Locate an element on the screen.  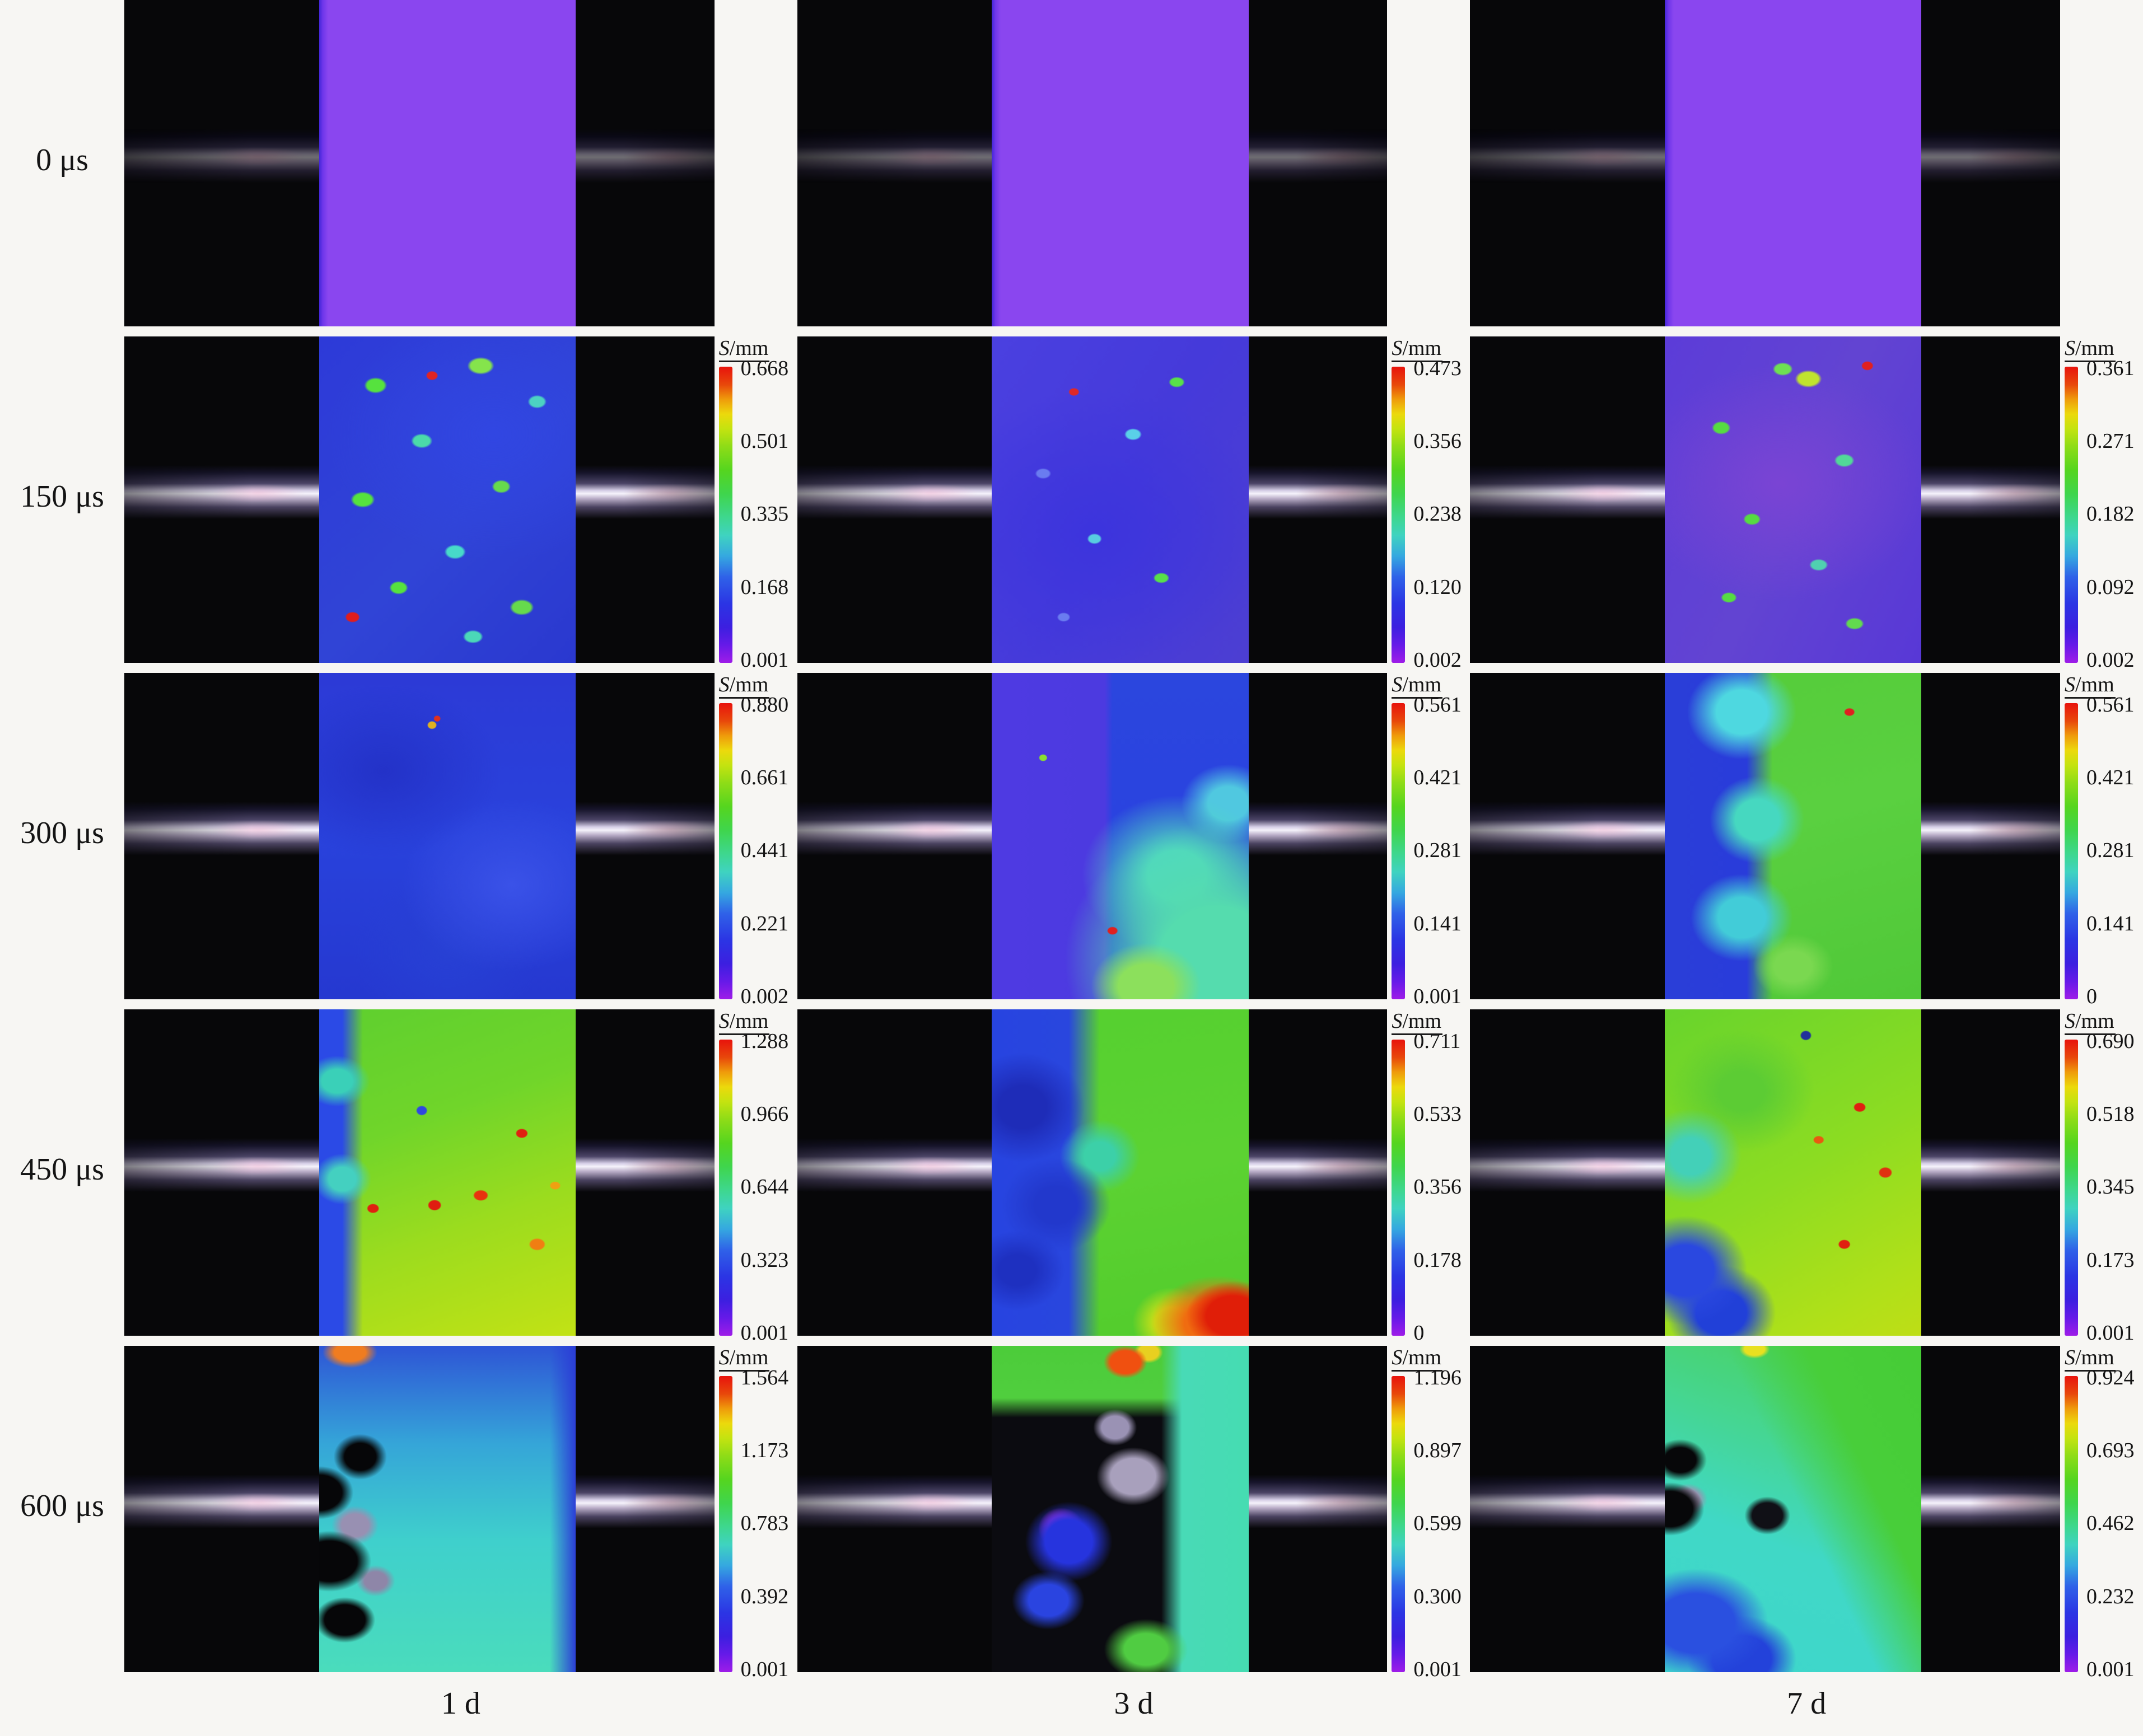
colorbar-tick: 0.335 is located at coordinates (764, 514).